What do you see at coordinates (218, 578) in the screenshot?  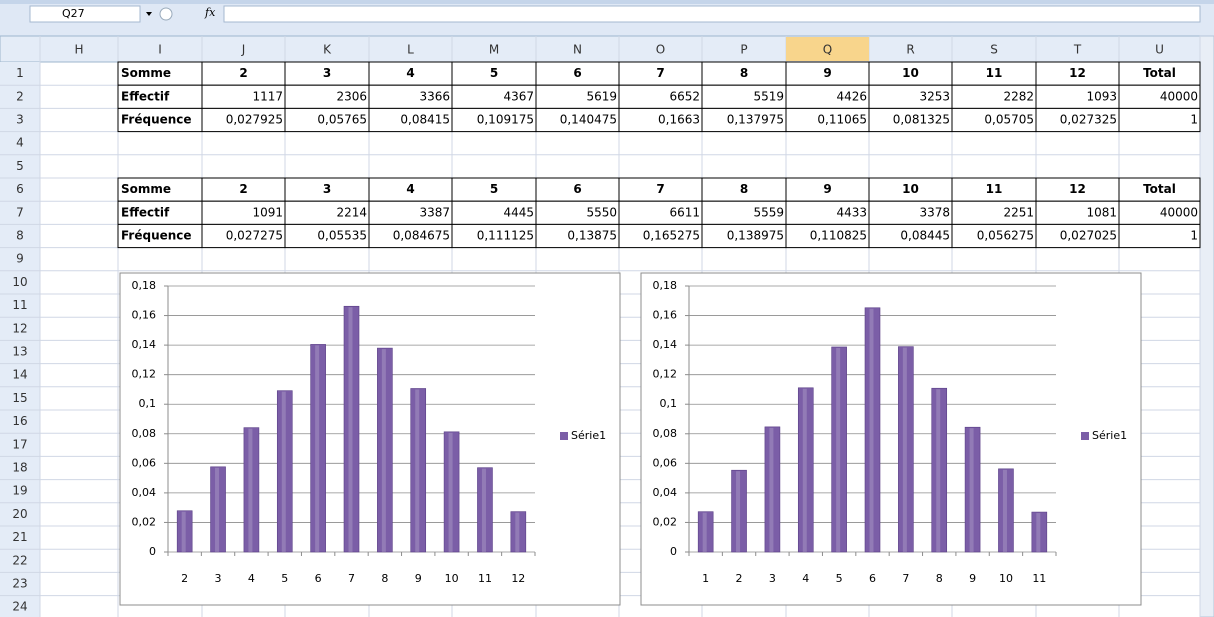 I see `x-tick-label: 3` at bounding box center [218, 578].